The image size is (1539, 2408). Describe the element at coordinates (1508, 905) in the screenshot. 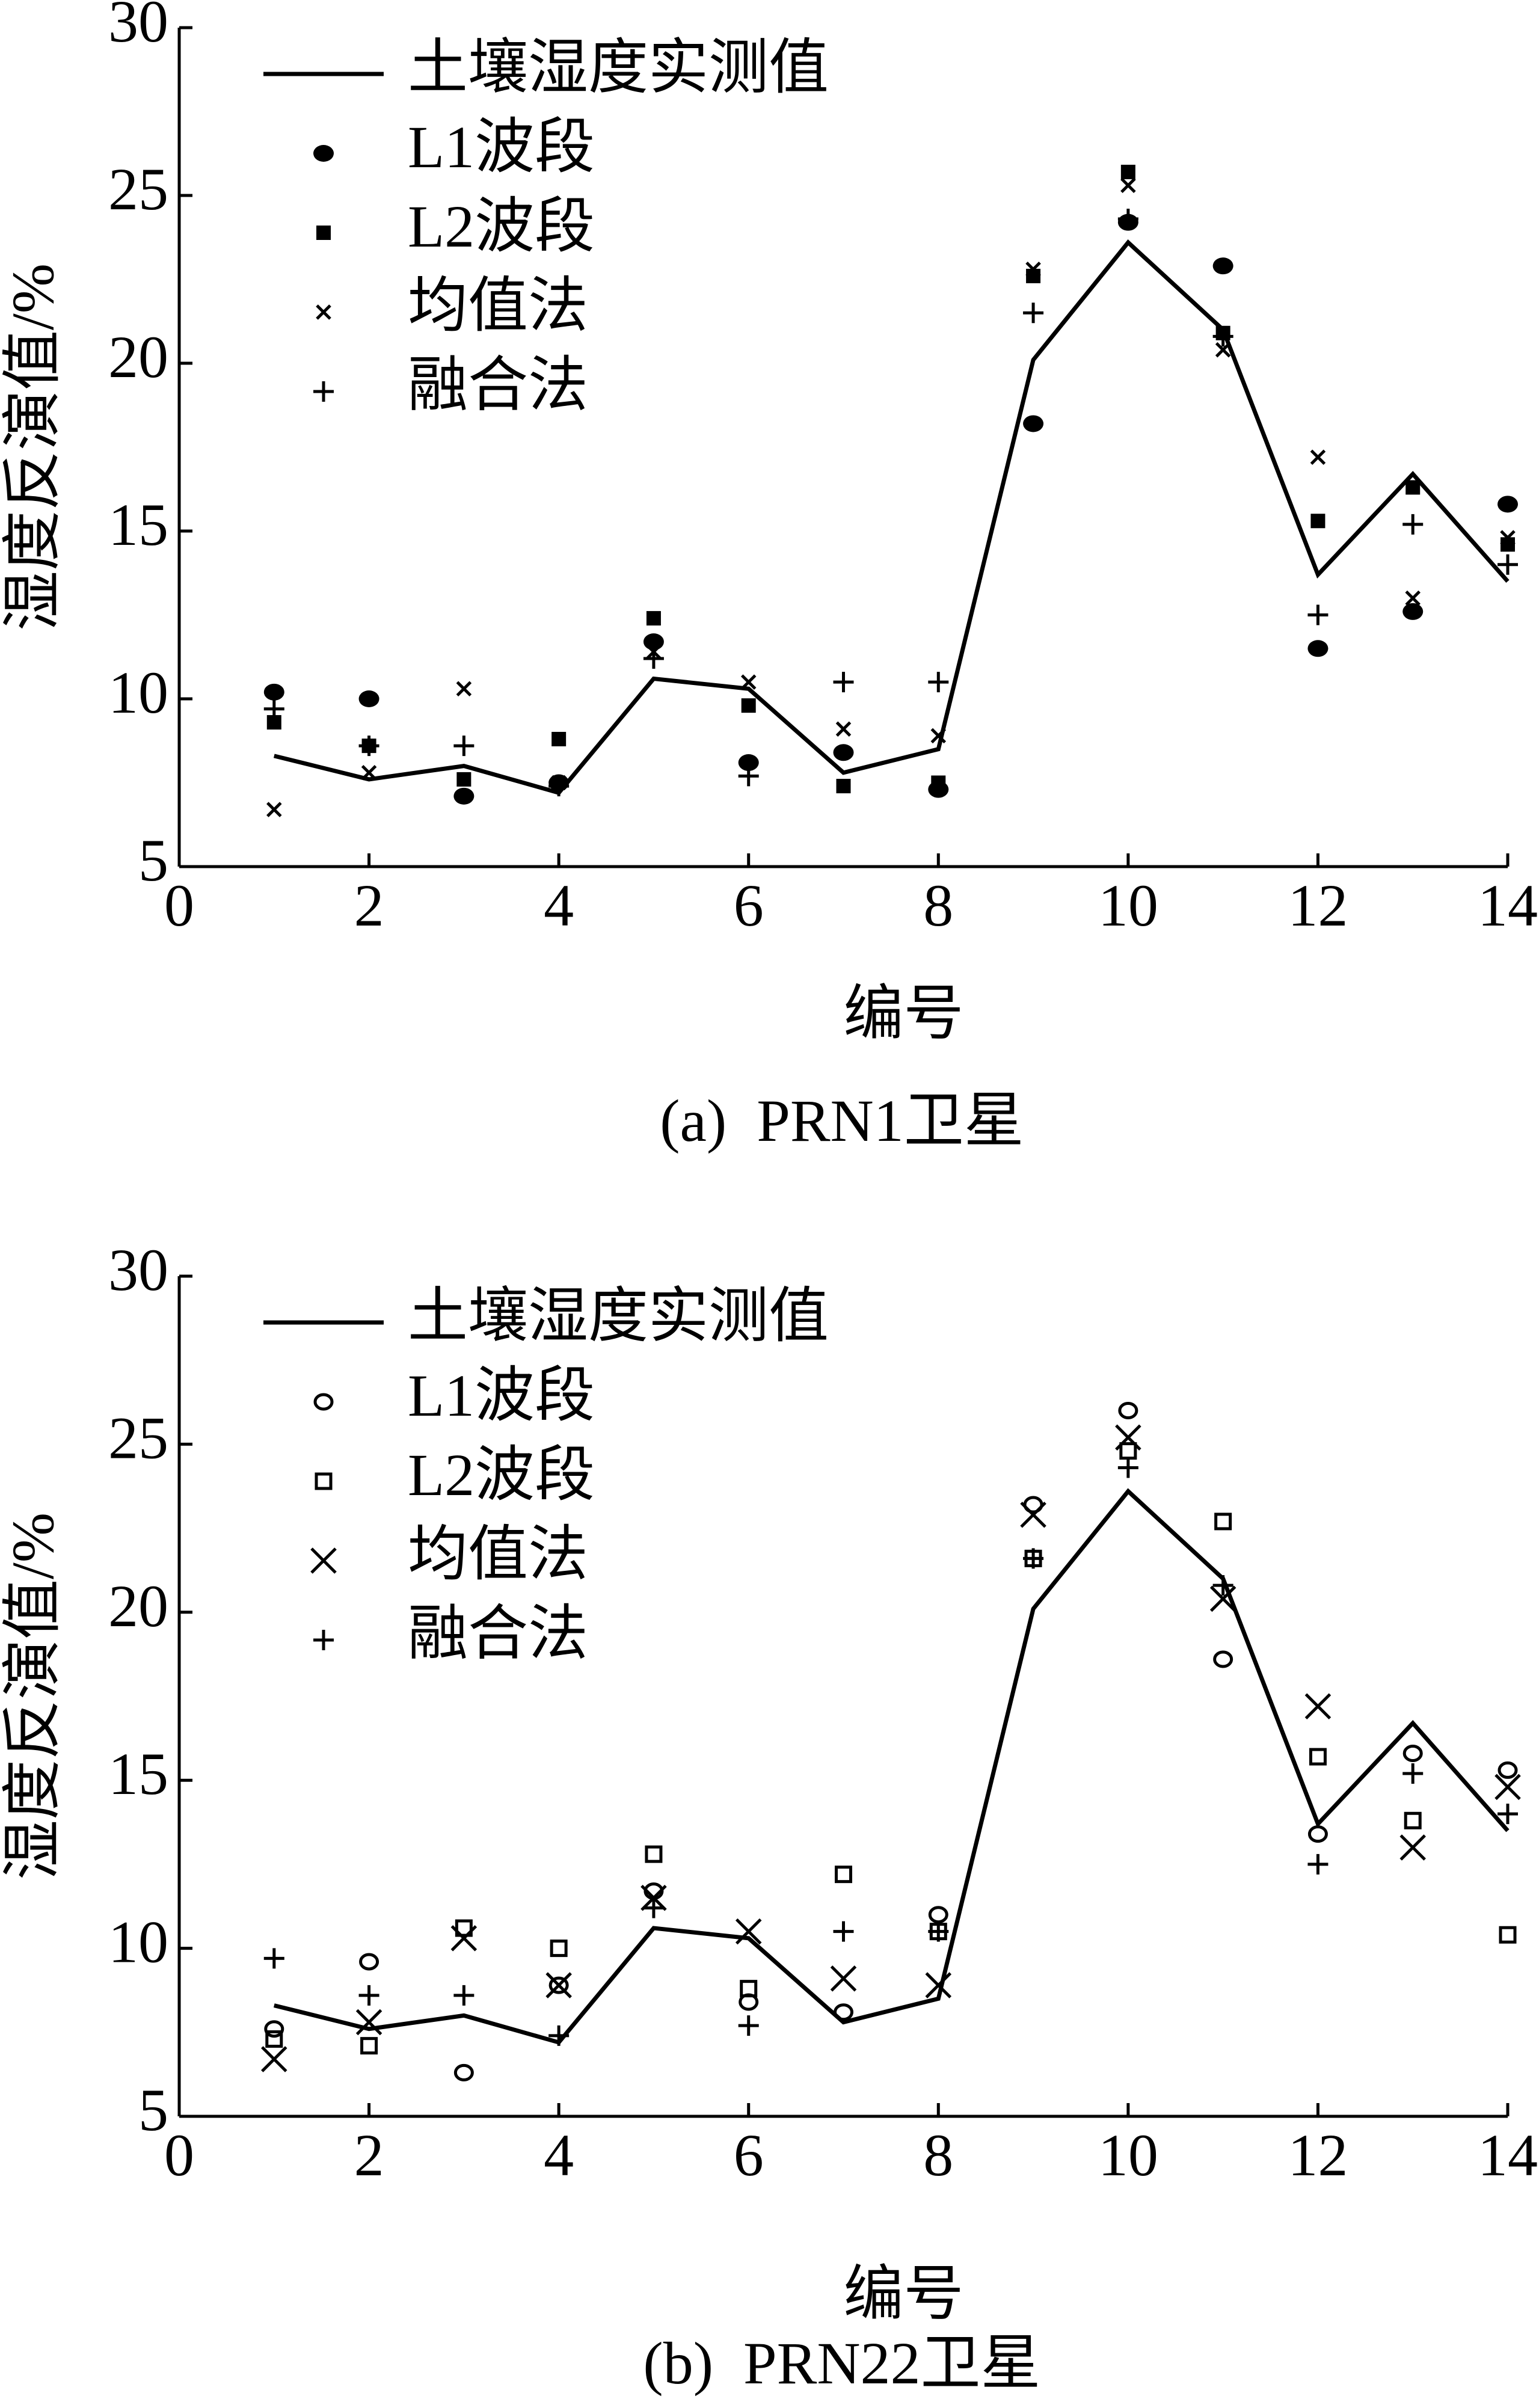

I see `x-tick-label: 14` at that location.